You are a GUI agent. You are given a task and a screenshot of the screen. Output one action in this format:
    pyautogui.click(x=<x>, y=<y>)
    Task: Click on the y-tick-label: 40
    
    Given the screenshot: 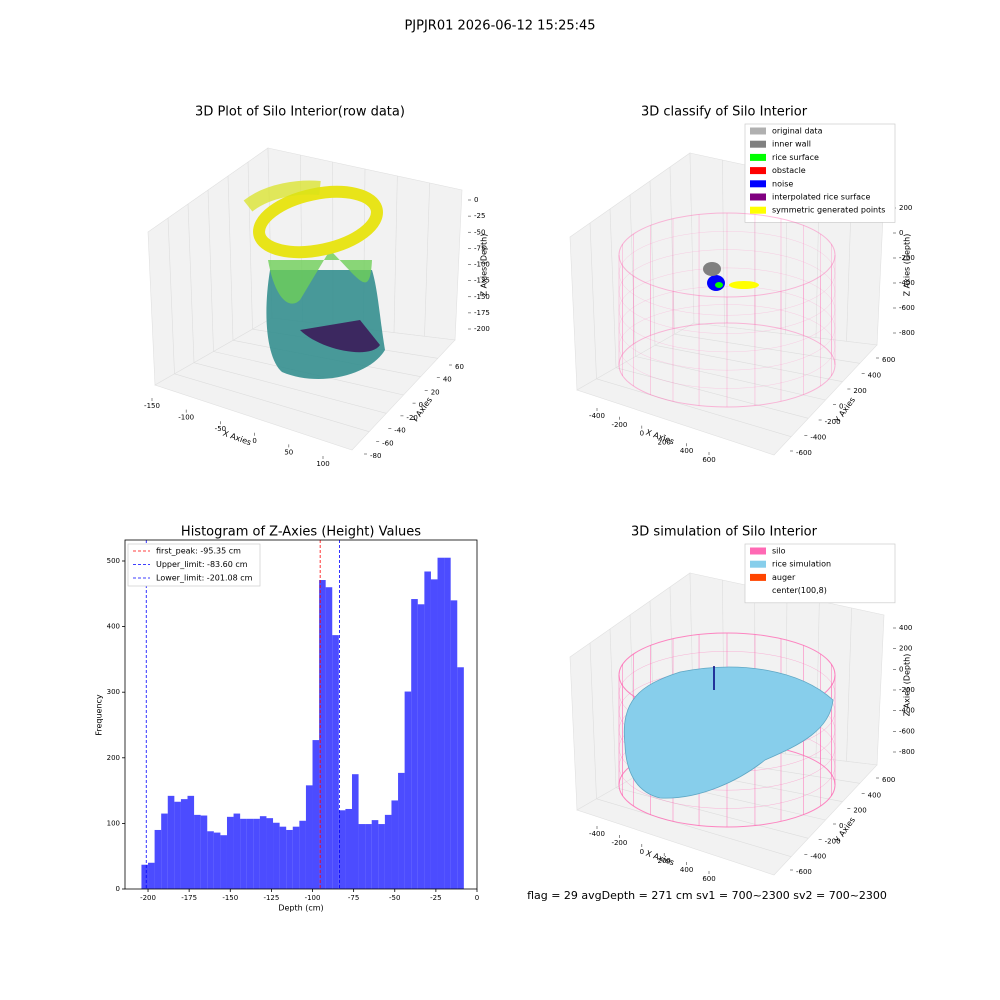 What is the action you would take?
    pyautogui.click(x=447, y=380)
    